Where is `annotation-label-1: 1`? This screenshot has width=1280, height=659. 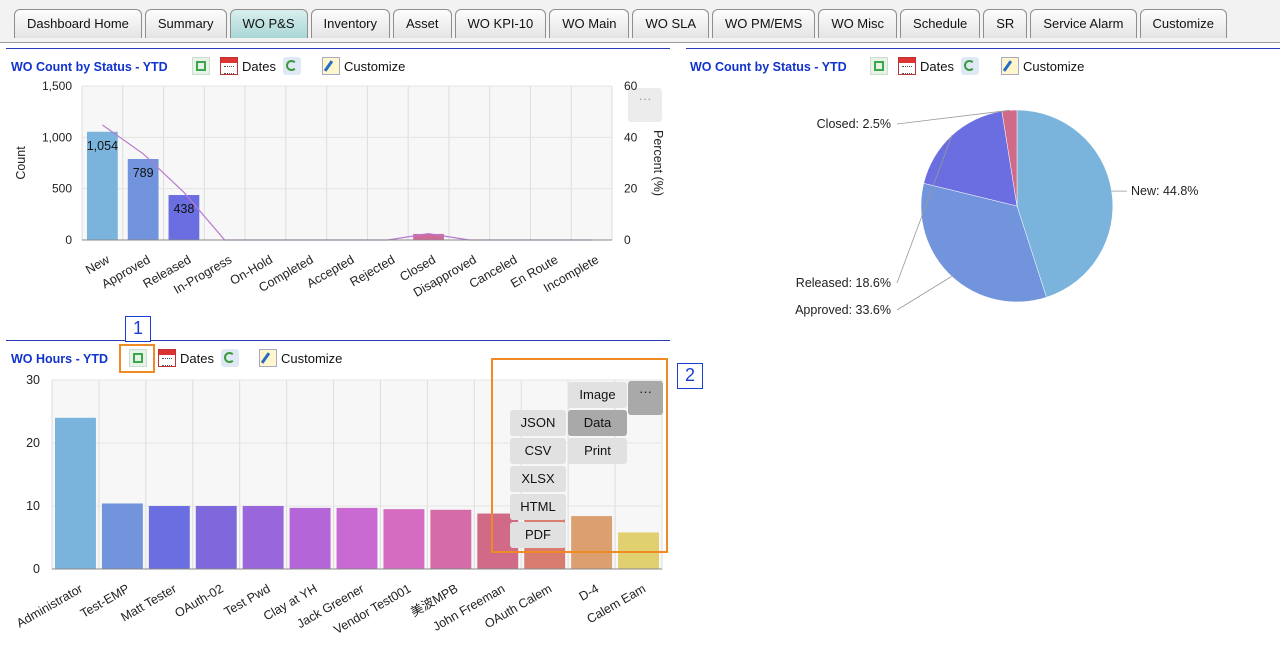
annotation-label-1: 1 is located at coordinates (138, 329).